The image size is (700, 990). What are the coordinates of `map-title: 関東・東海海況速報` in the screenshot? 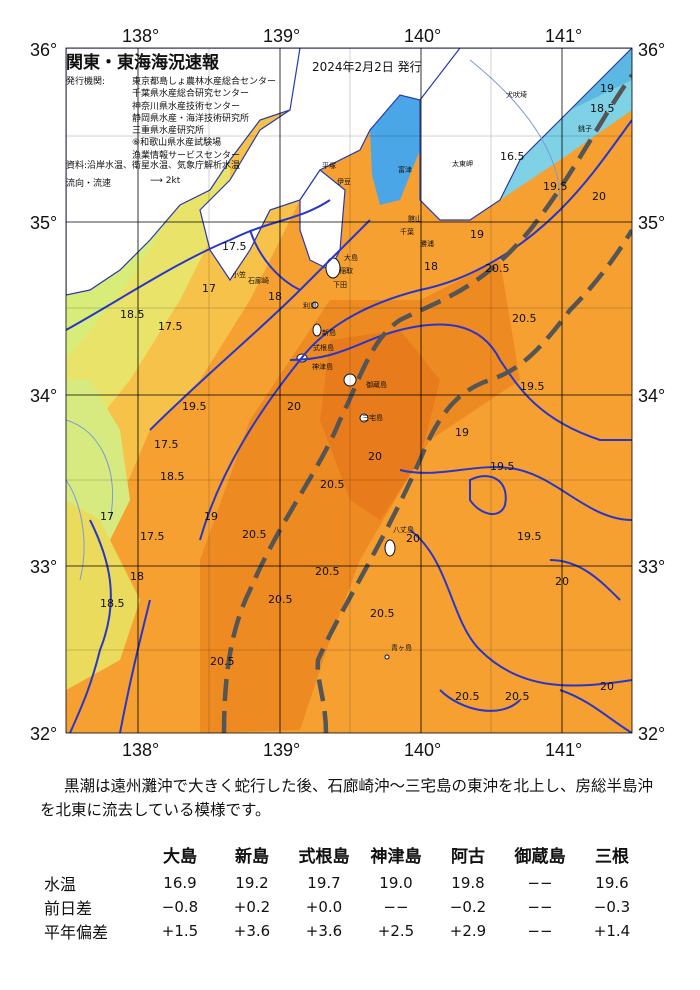 It's located at (142, 63).